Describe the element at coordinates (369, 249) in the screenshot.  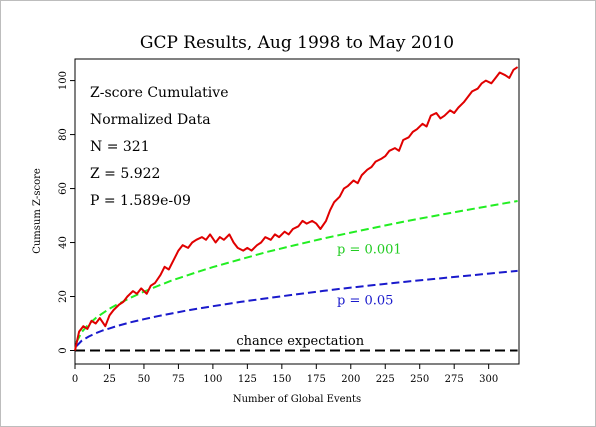
I see `annotation-p001: p = 0.001` at that location.